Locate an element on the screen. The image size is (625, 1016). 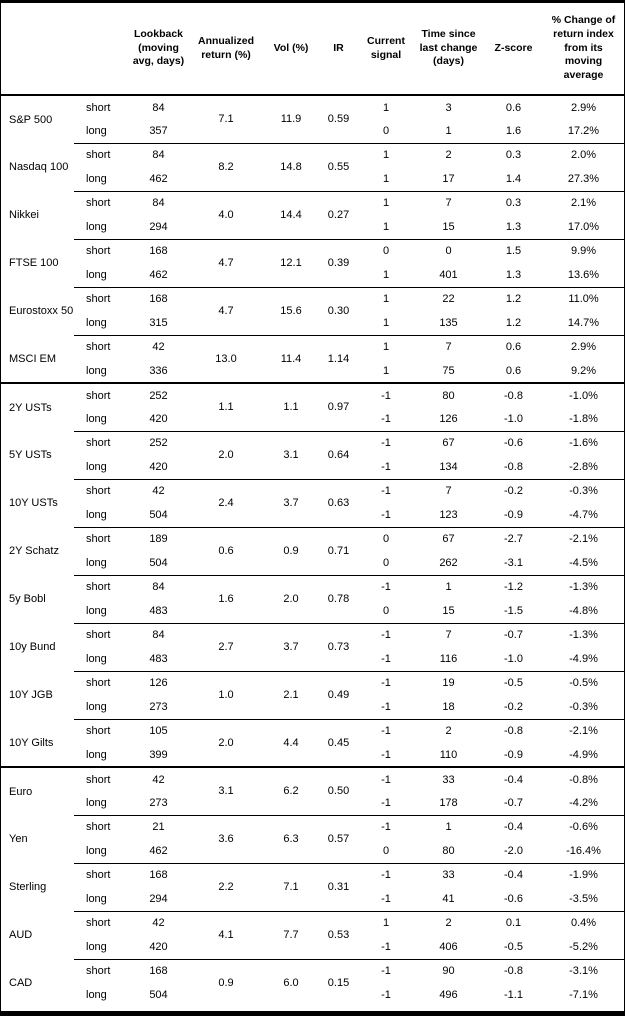
asset-name: Euro is located at coordinates (37, 790).